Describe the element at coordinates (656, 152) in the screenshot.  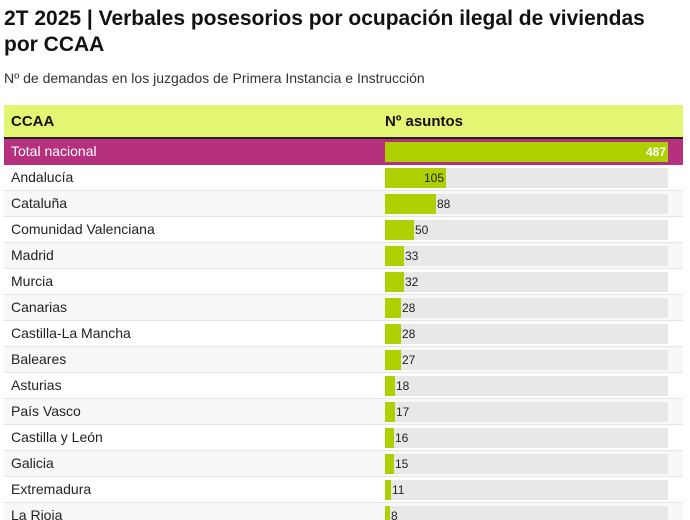
I see `bar-value-label: 487` at that location.